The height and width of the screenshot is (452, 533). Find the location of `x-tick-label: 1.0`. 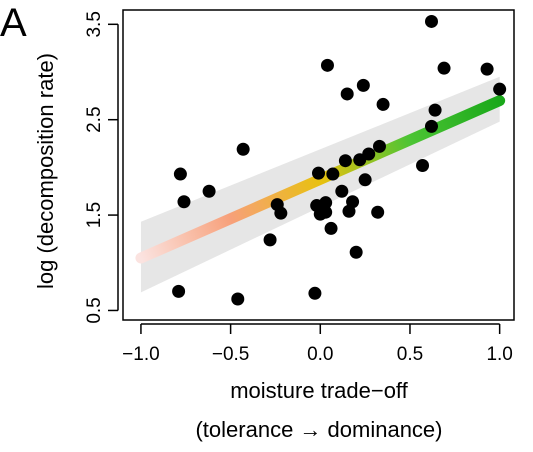

x-tick-label: 1.0 is located at coordinates (499, 354).